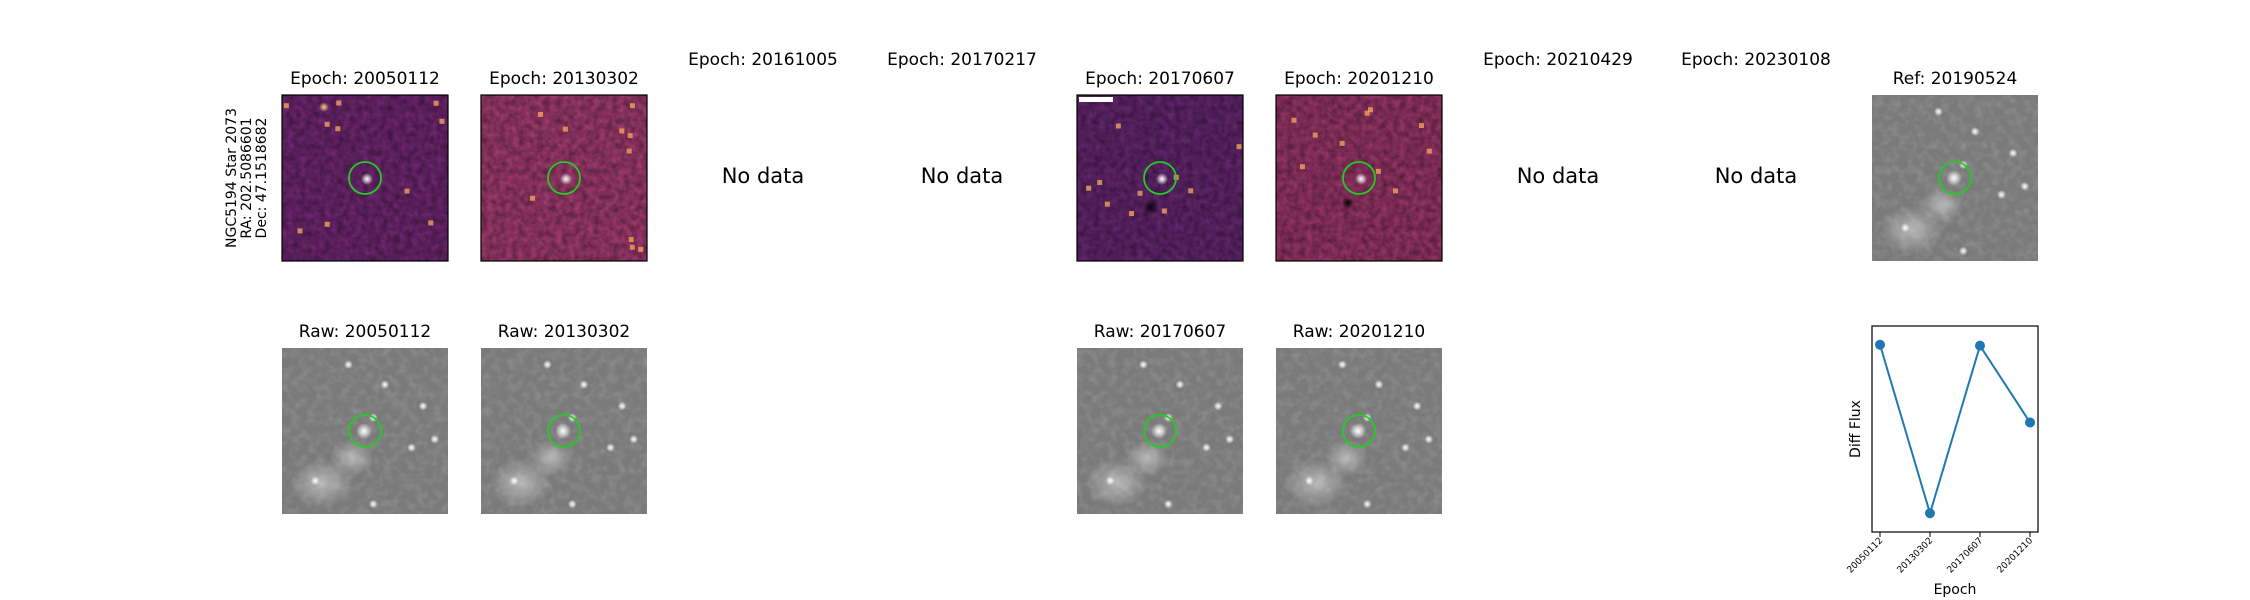 This screenshot has height=600, width=2250. What do you see at coordinates (763, 60) in the screenshot?
I see `epoch-title: Epoch: 20161005` at bounding box center [763, 60].